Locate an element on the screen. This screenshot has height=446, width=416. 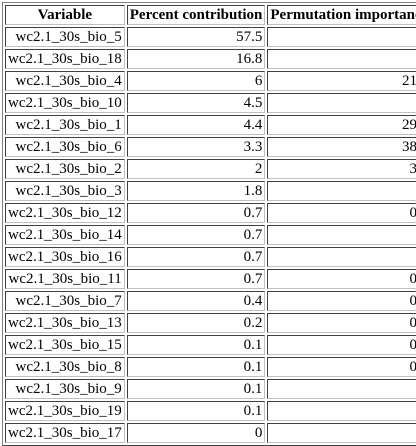
table-row: wc2.1_30s_bio_4 6 21.5 is located at coordinates (210, 81).